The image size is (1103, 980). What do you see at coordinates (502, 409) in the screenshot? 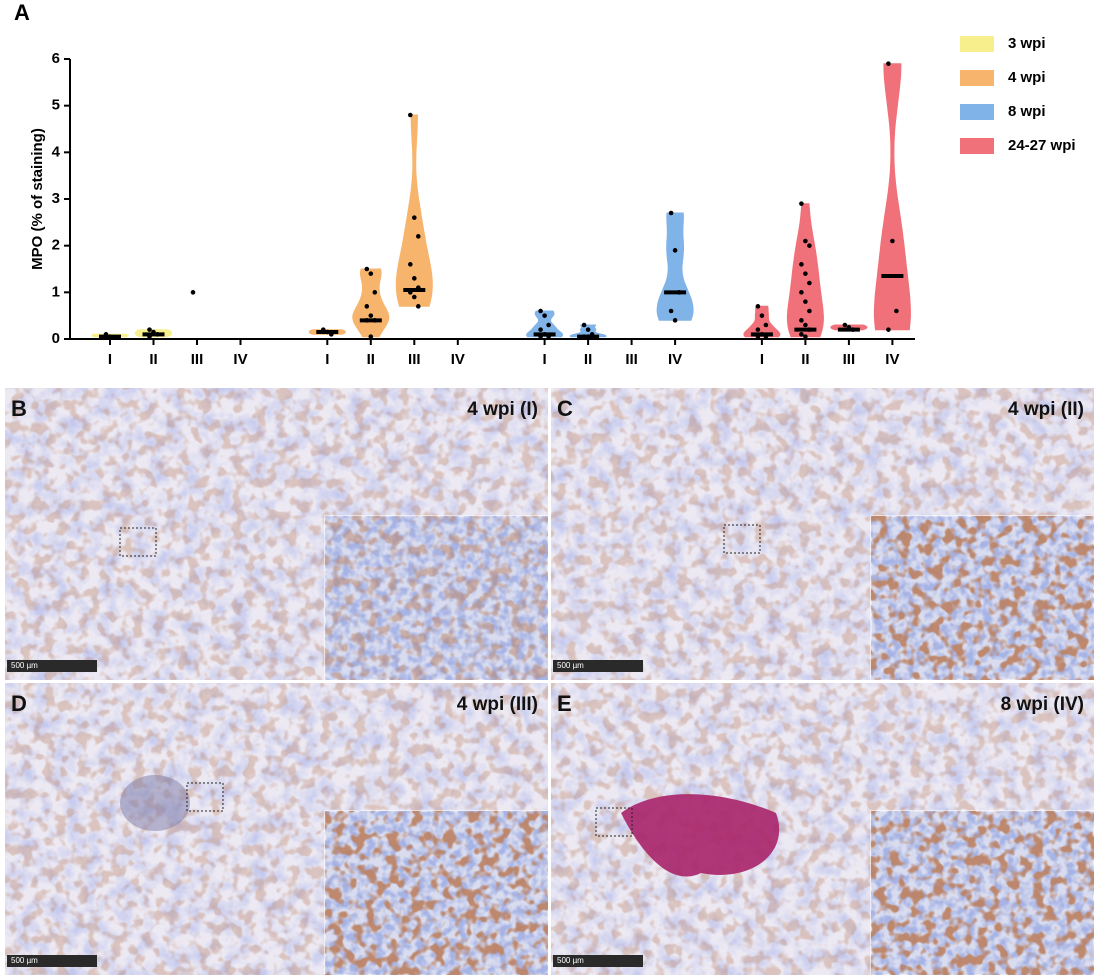
I see `panel-title: 4 wpi (I)` at bounding box center [502, 409].